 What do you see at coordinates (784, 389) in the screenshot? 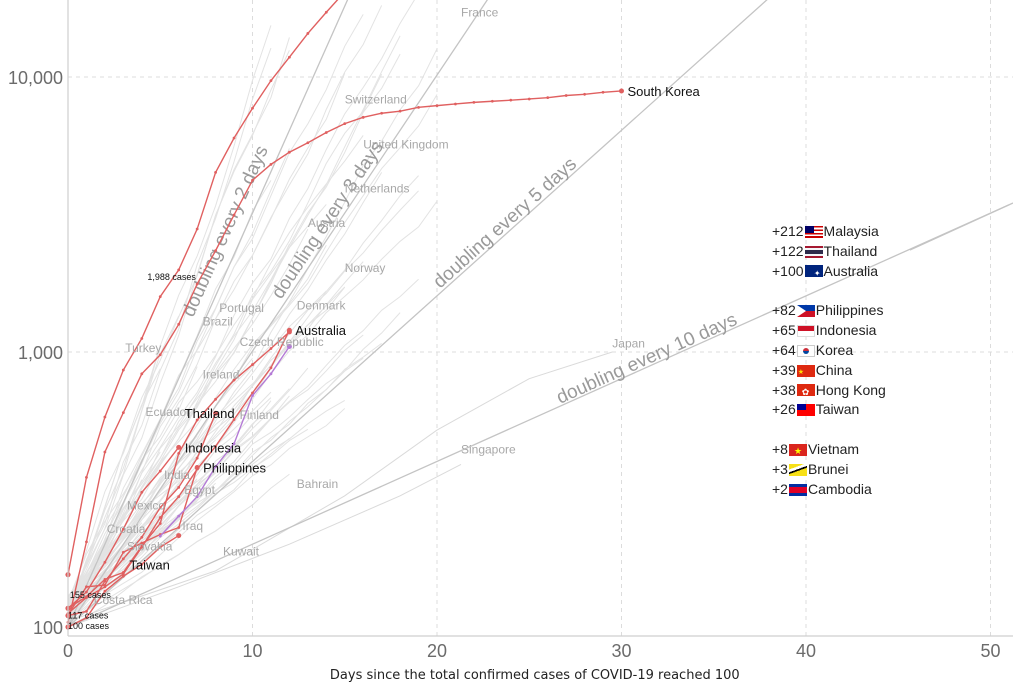
I see `increase-value: +38` at bounding box center [784, 389].